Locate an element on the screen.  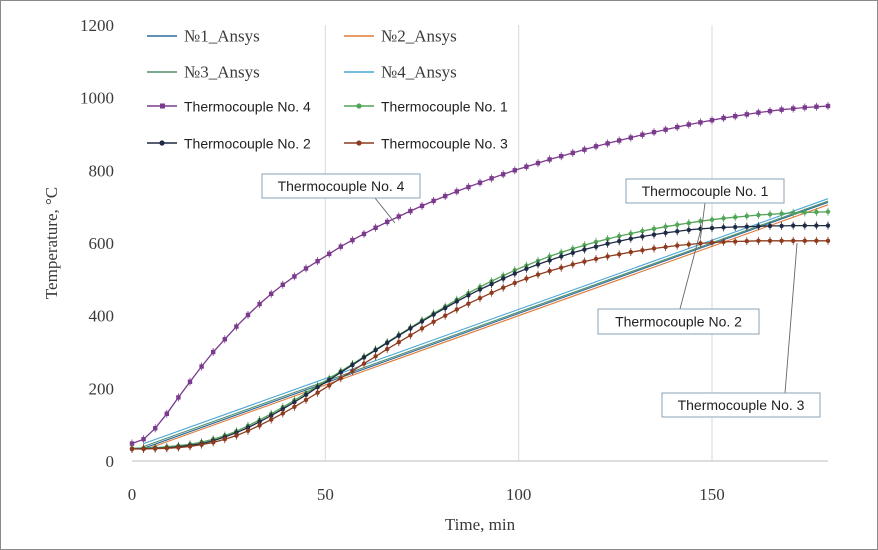
y-tick-labels: 0 200 400 600 800 1000 1200 is located at coordinates (97, 243).